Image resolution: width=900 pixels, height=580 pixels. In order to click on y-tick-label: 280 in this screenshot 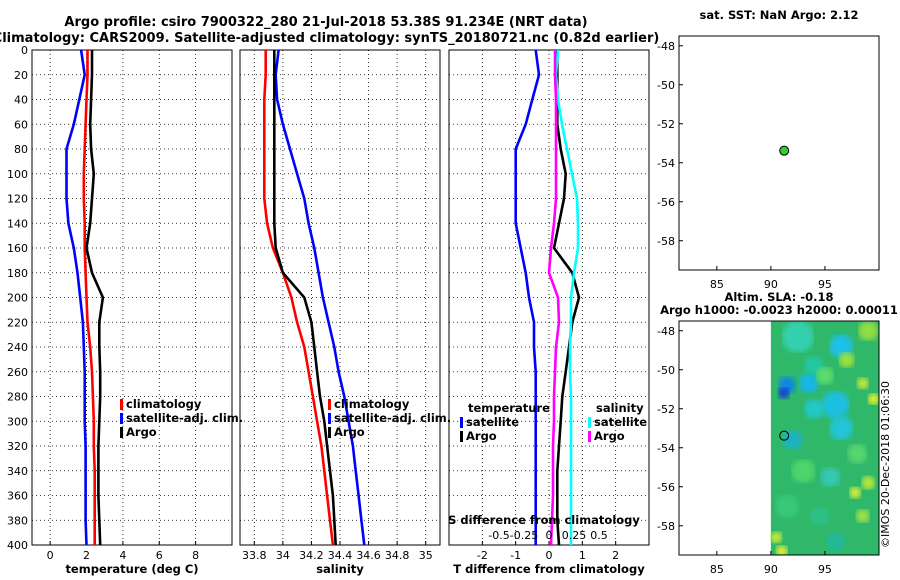, I will do `click(17, 397)`.